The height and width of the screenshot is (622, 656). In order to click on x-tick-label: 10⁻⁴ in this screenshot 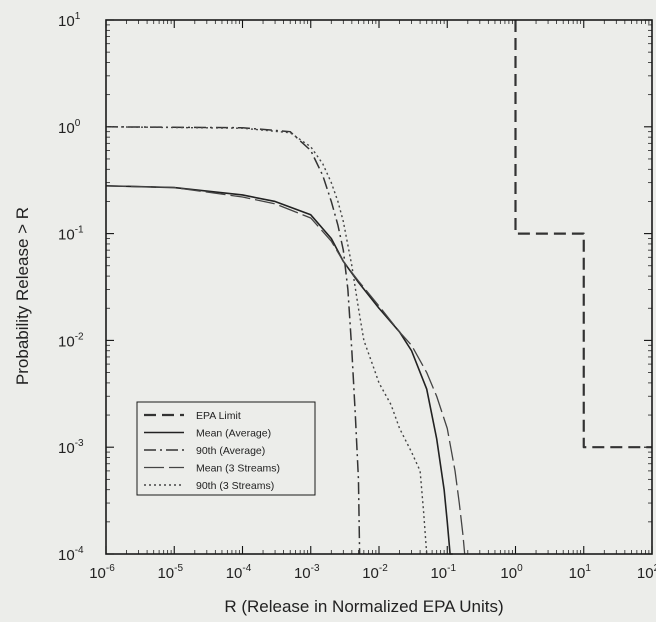, I will do `click(239, 572)`.